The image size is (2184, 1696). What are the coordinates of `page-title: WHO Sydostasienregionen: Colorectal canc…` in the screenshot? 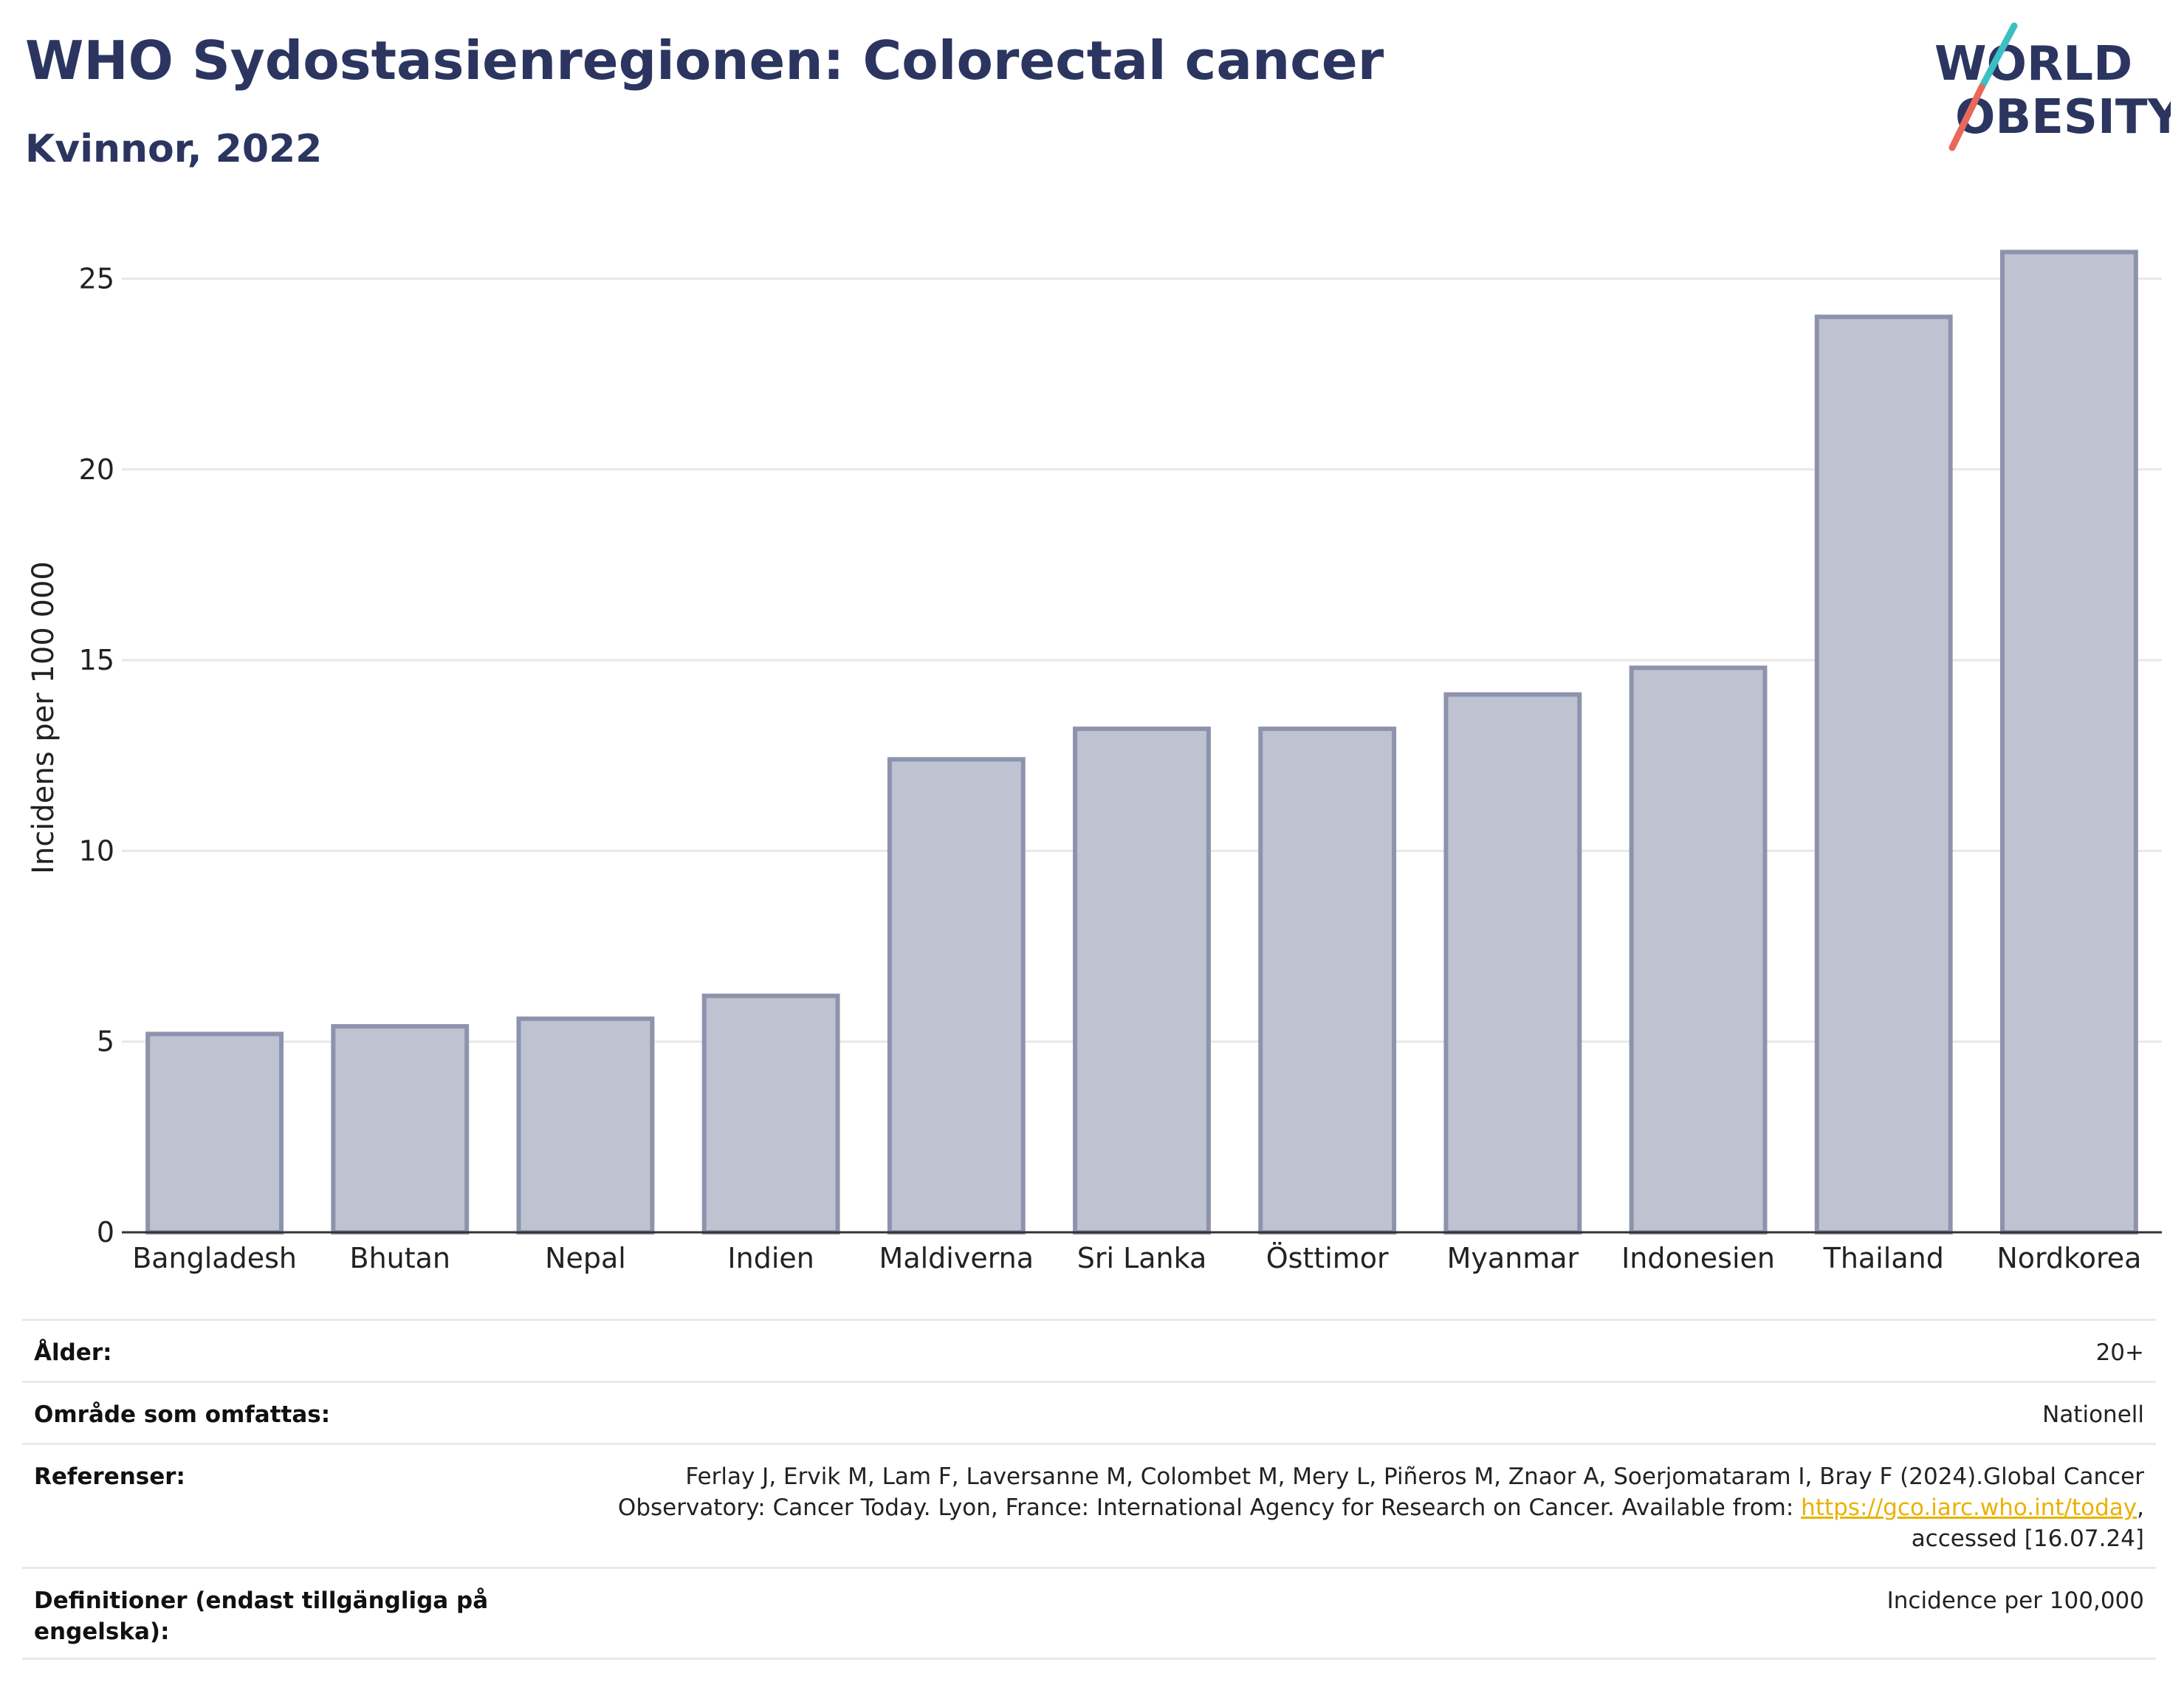 It's located at (704, 61).